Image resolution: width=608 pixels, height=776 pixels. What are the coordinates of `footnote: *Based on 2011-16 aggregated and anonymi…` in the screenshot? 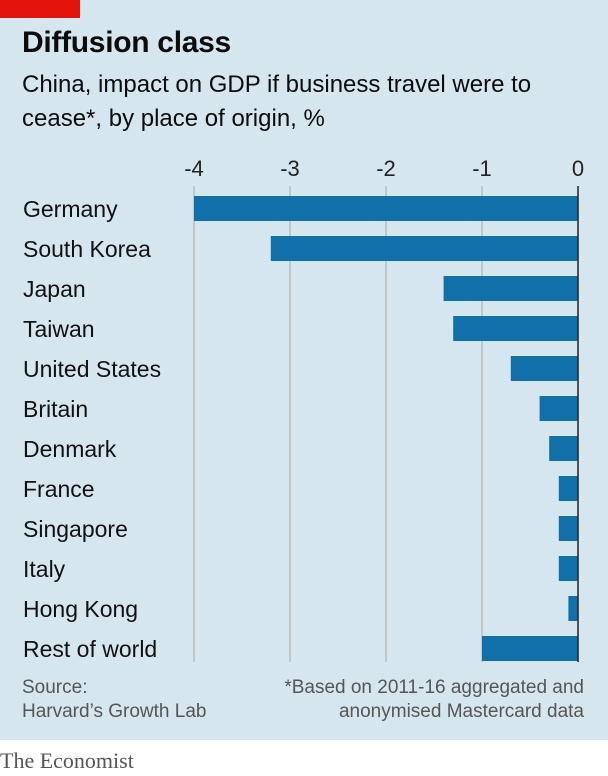 It's located at (434, 700).